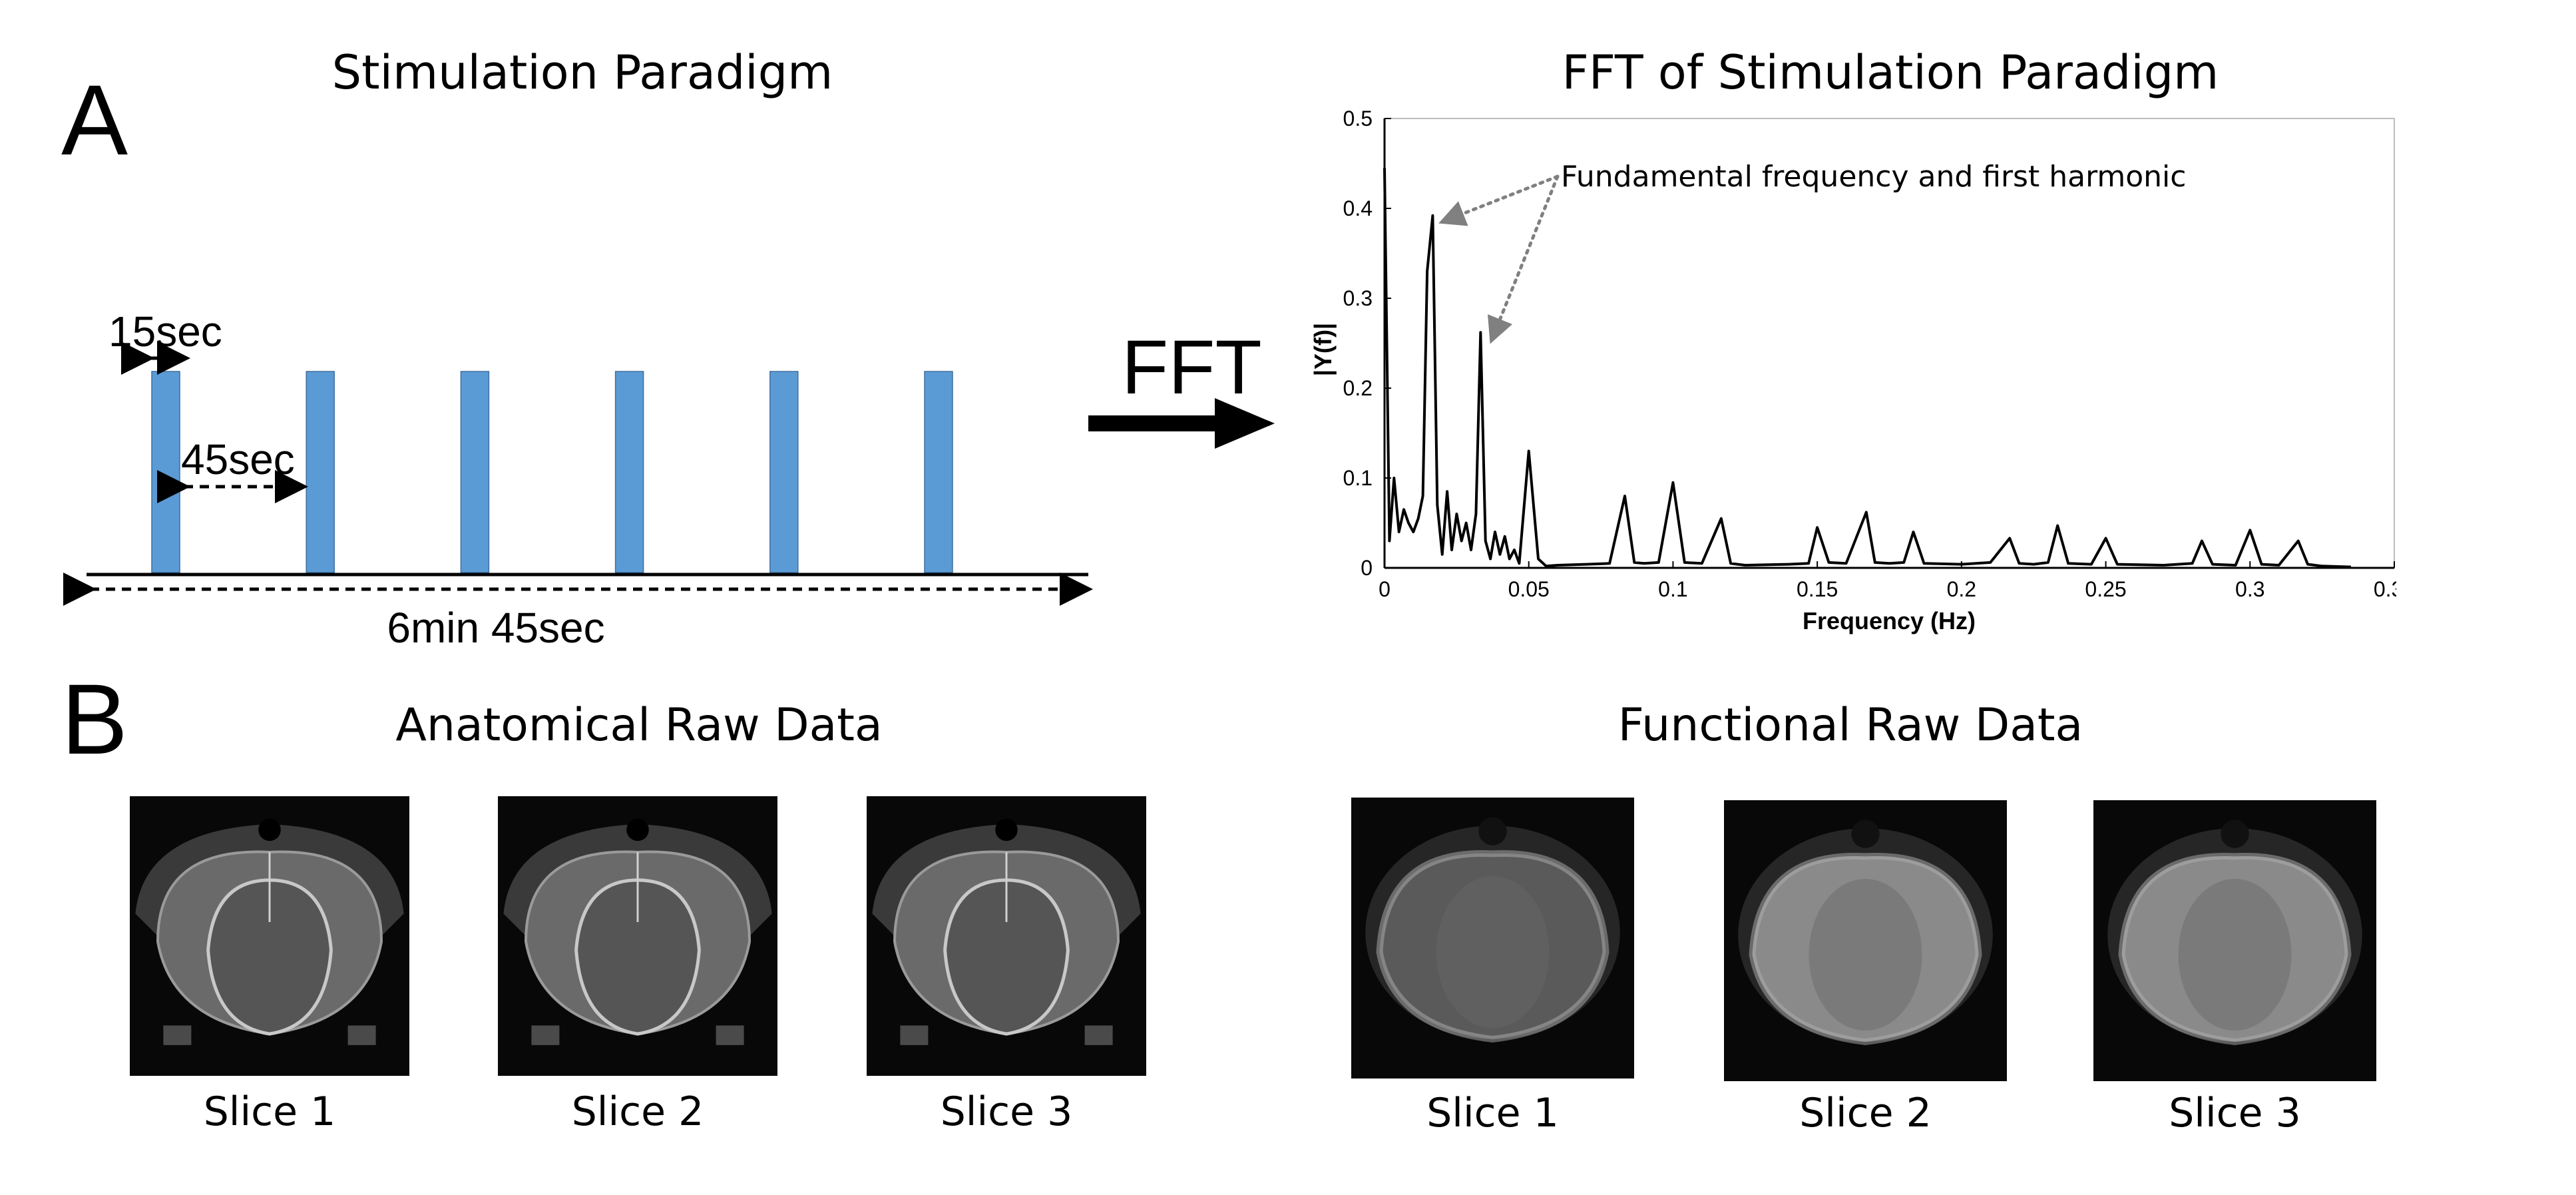 This screenshot has width=2576, height=1195. Describe the element at coordinates (1890, 72) in the screenshot. I see `fft-chart-title: FFT of Stimulation Paradigm` at that location.